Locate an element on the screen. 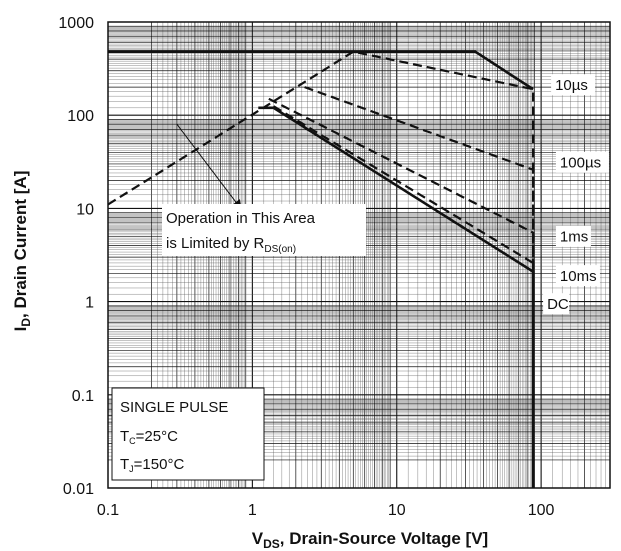 Image resolution: width=621 pixels, height=551 pixels. series-labels: 10µs 100µs 1ms 10ms DC is located at coordinates (576, 194).